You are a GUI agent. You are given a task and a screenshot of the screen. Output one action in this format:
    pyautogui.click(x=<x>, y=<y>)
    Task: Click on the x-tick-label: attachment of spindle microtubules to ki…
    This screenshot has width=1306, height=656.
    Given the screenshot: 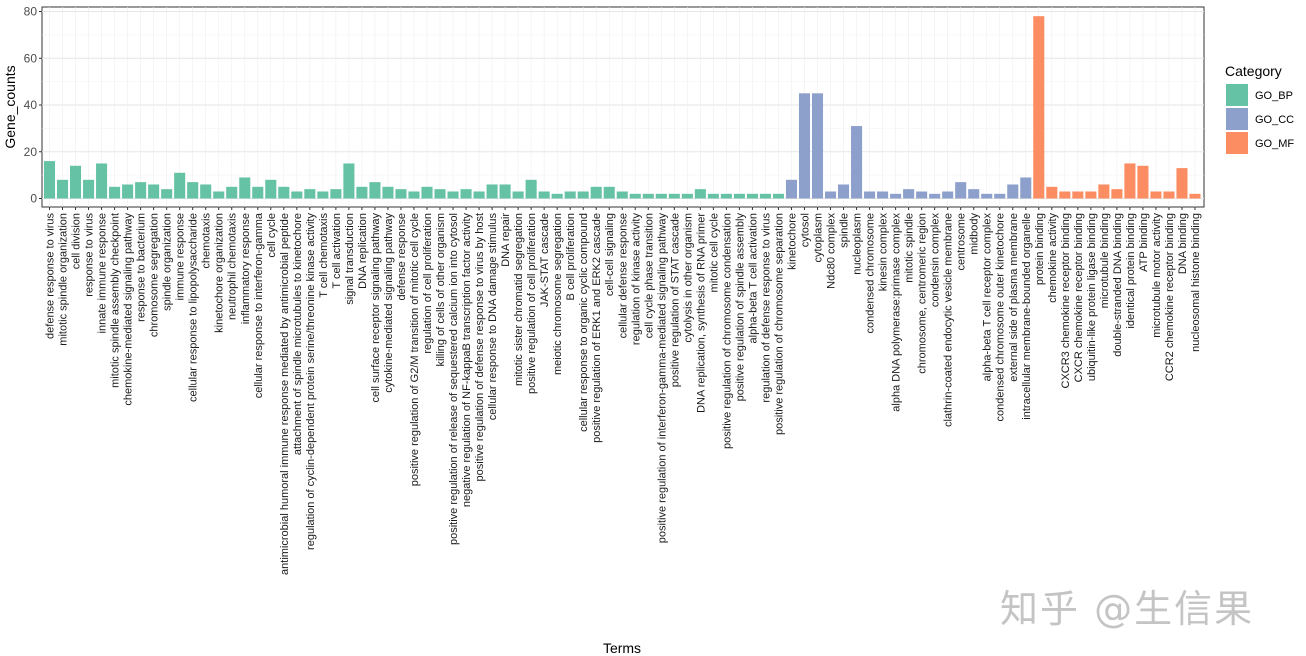 What is the action you would take?
    pyautogui.click(x=298, y=334)
    